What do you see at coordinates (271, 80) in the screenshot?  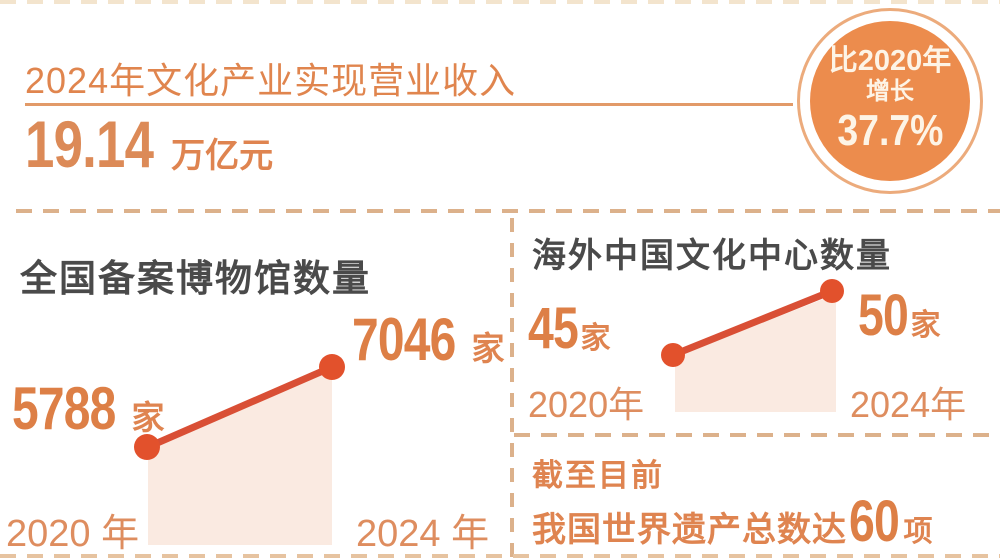 I see `page-title: 2024年文化产业实现营业收入` at bounding box center [271, 80].